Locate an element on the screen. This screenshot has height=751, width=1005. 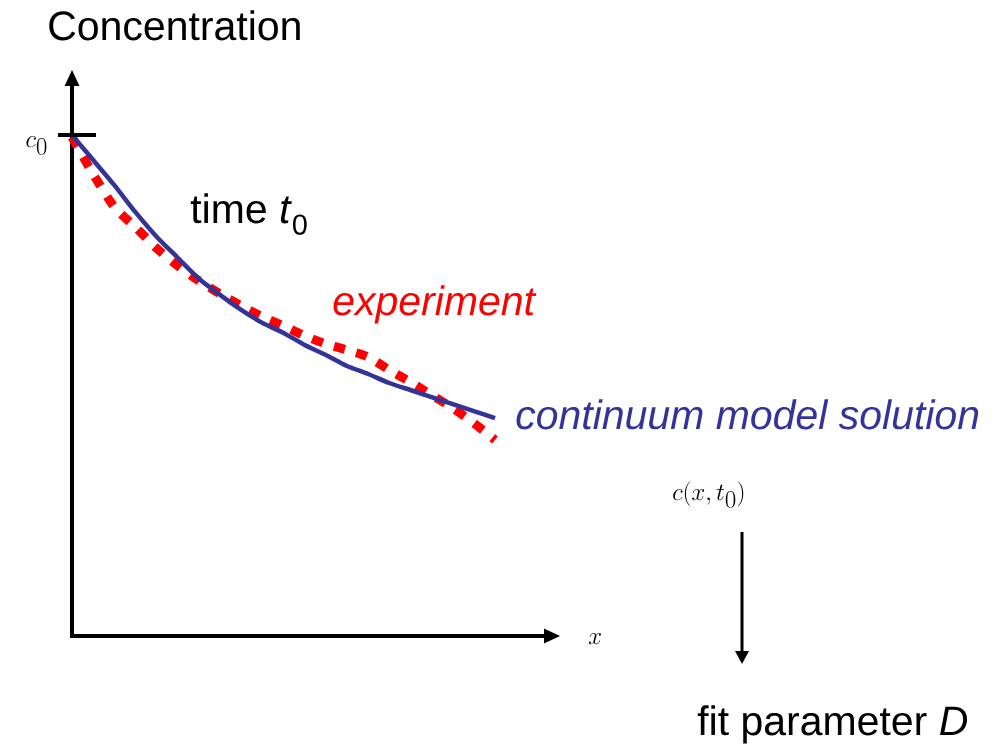
text: fit parameter D is located at coordinates (832, 724).